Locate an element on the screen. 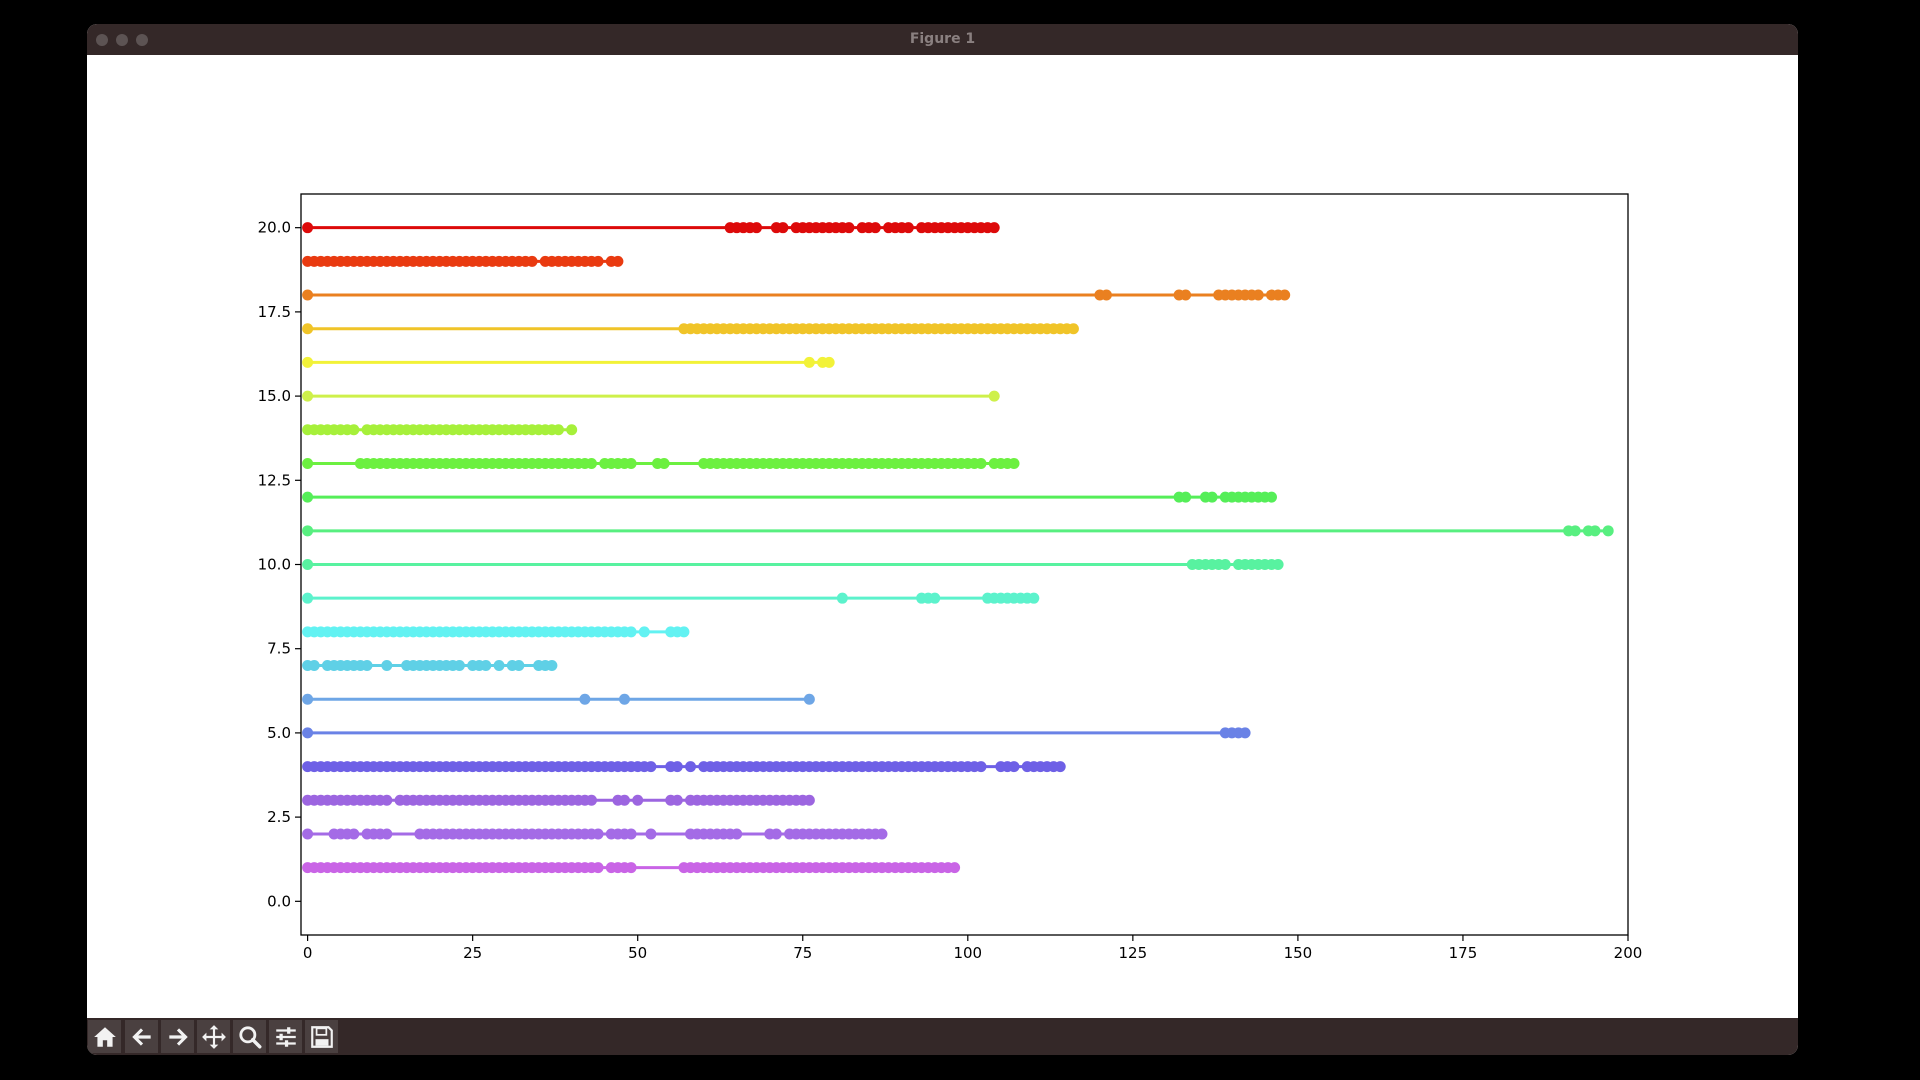 The height and width of the screenshot is (1080, 1920). x-tick-label: 150 is located at coordinates (1298, 953).